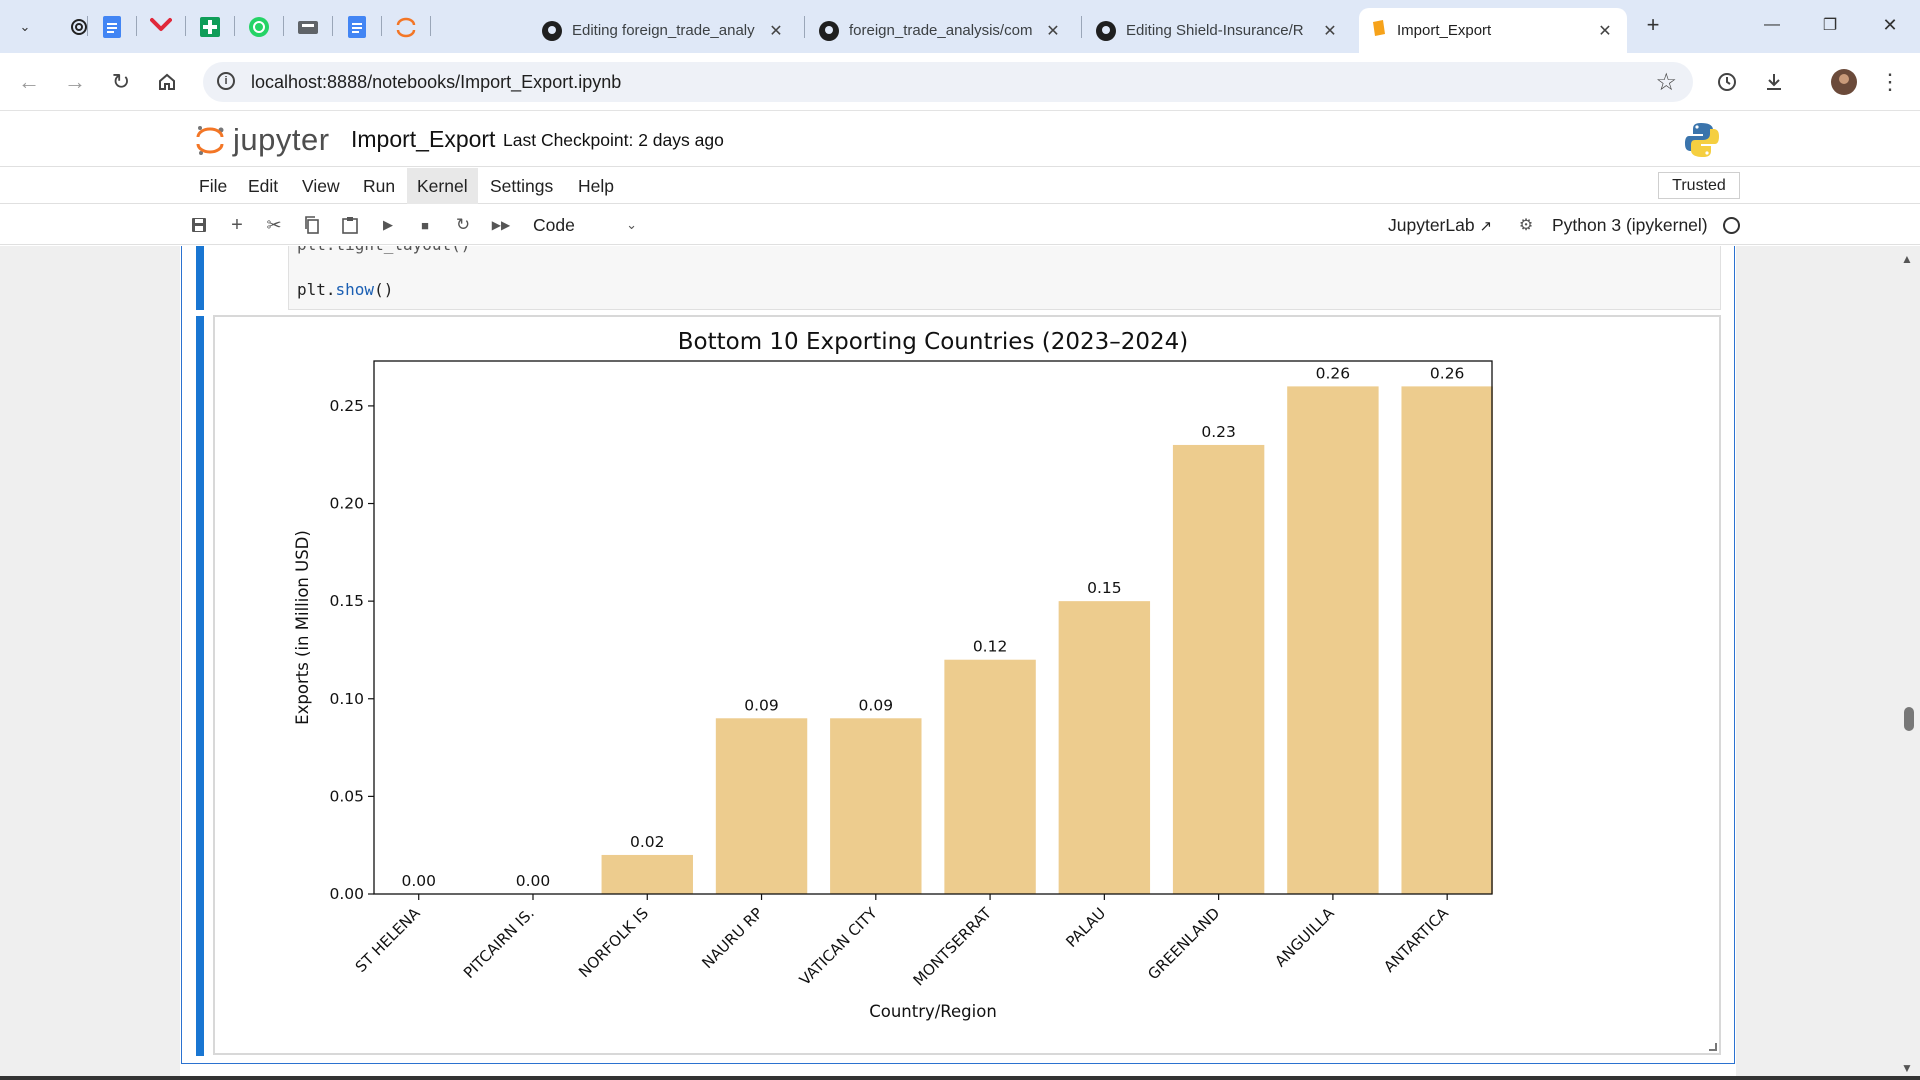 The image size is (1920, 1080). Describe the element at coordinates (1890, 24) in the screenshot. I see `close-window-button: ✕` at that location.